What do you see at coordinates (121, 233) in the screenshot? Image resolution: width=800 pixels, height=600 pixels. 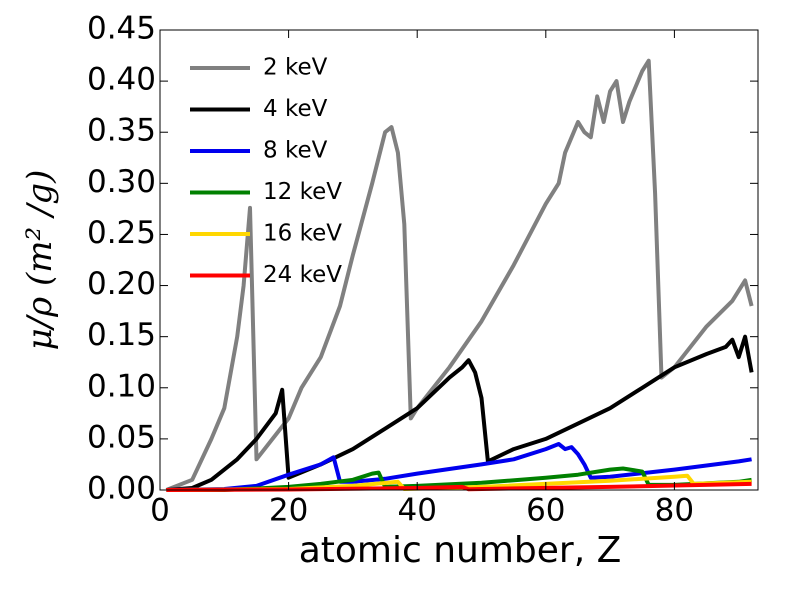 I see `y-tick-label: 0.25` at bounding box center [121, 233].